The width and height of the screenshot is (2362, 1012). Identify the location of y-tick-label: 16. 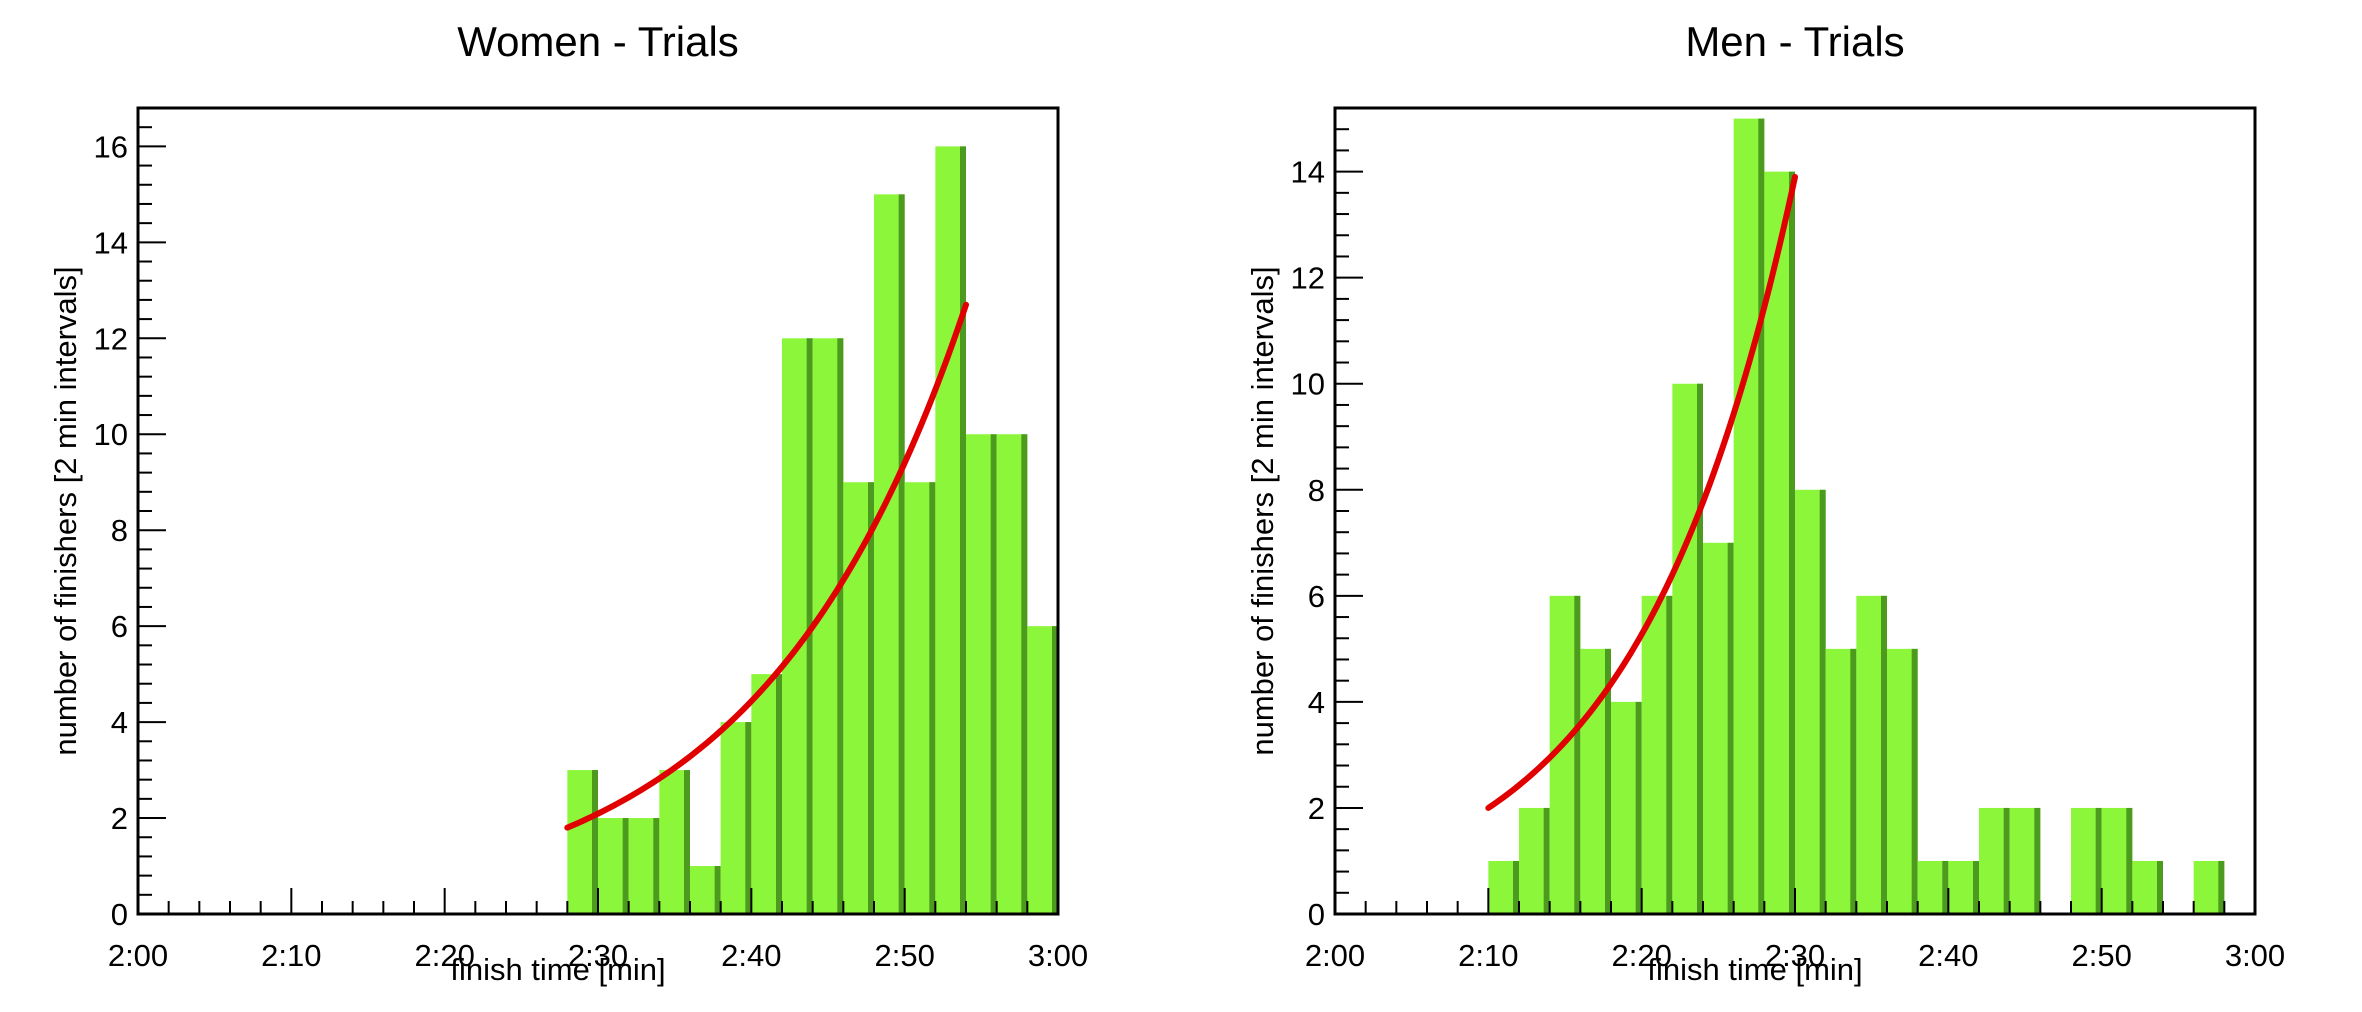
(111, 146).